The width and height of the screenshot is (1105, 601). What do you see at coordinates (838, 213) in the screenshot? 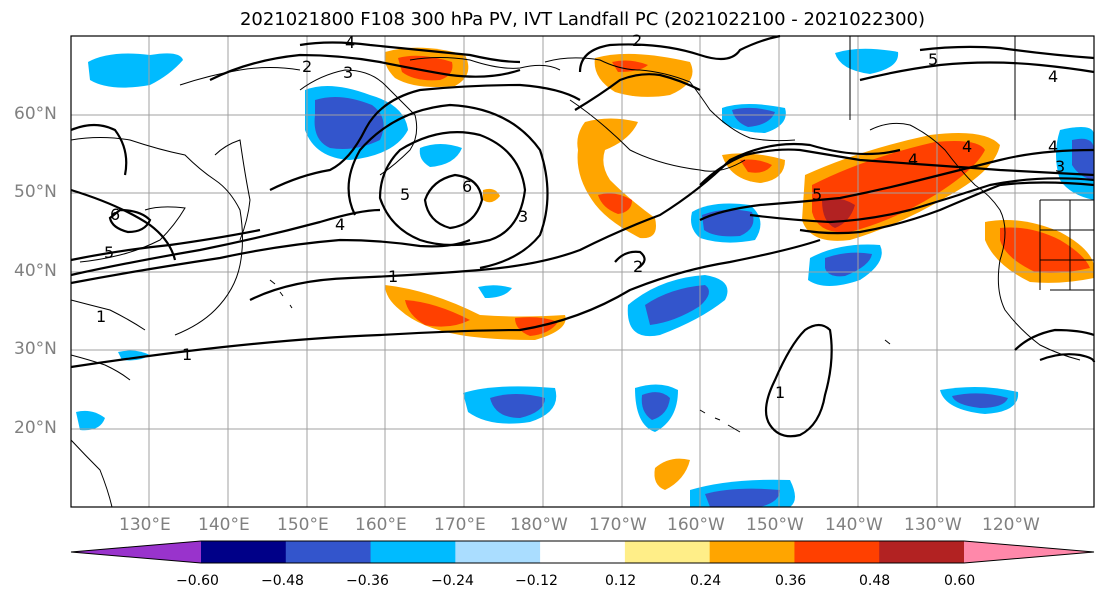
I see `shade-warm-ak-darkcore` at bounding box center [838, 213].